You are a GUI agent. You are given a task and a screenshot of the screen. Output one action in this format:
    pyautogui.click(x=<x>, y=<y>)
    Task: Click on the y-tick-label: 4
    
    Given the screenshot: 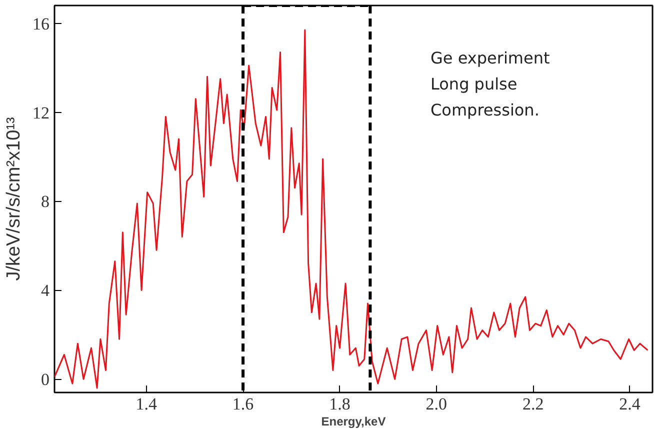 What is the action you would take?
    pyautogui.click(x=45, y=290)
    